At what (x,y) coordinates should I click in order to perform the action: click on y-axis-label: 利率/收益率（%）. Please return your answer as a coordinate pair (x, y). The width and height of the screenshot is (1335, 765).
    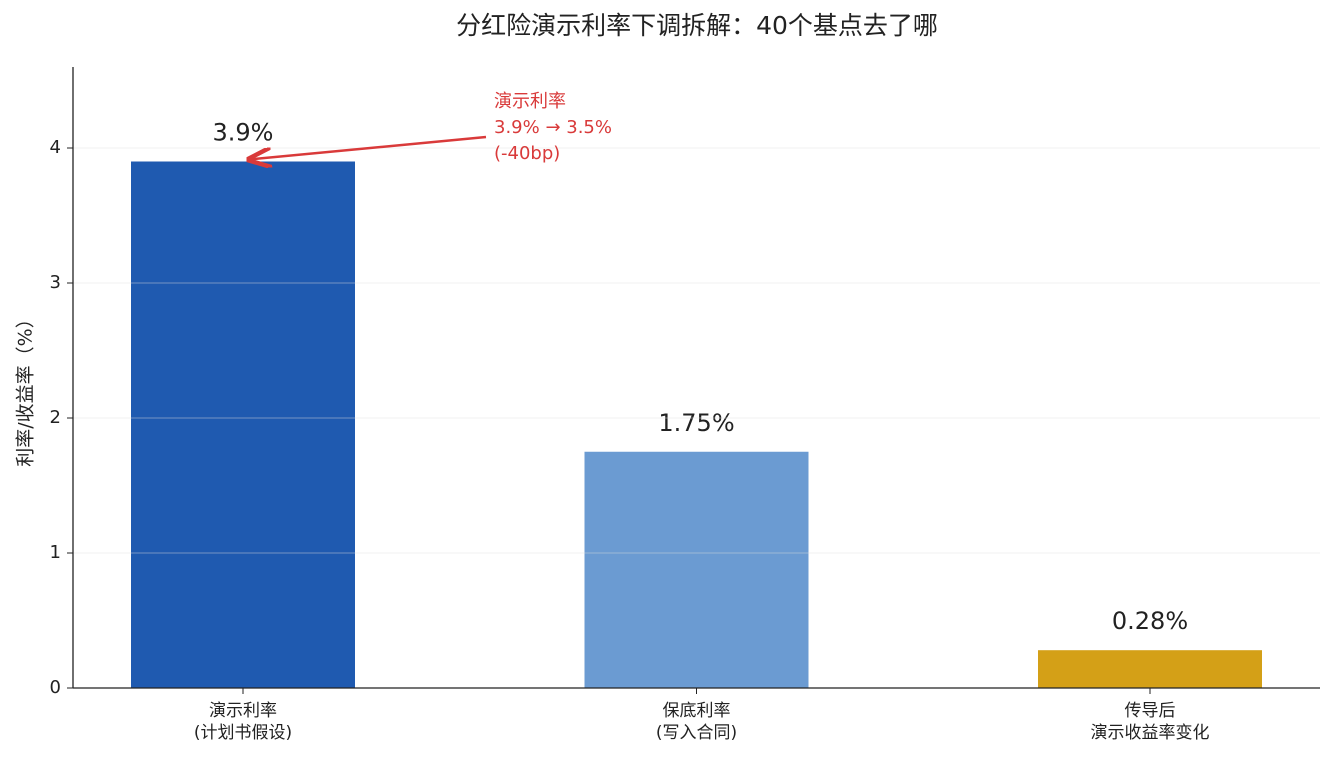
    Looking at the image, I should click on (26, 387).